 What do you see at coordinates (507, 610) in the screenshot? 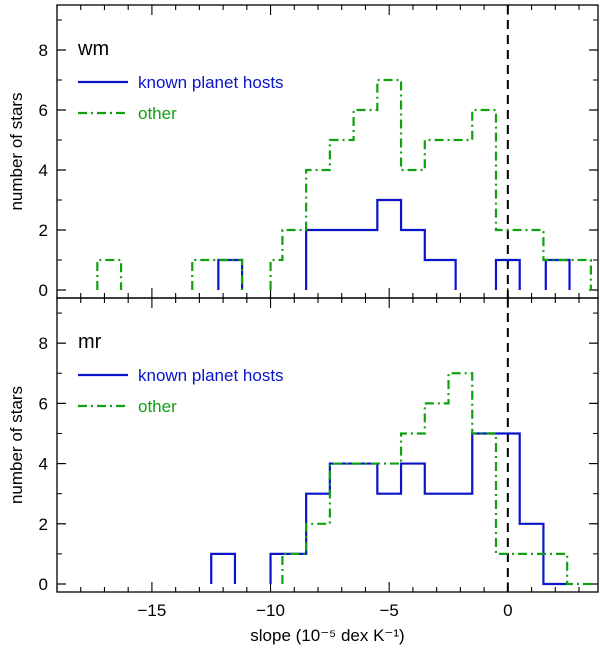
I see `x-tick-label: 0` at bounding box center [507, 610].